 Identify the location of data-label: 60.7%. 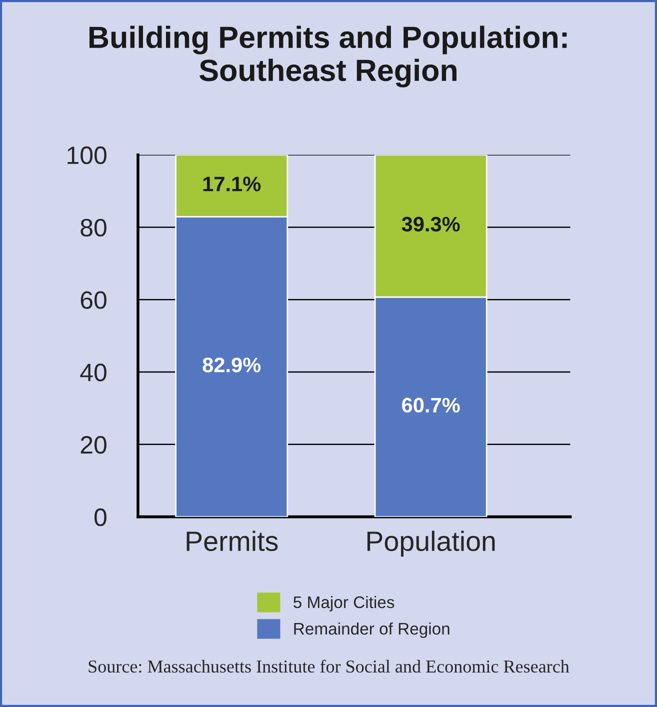
(431, 405).